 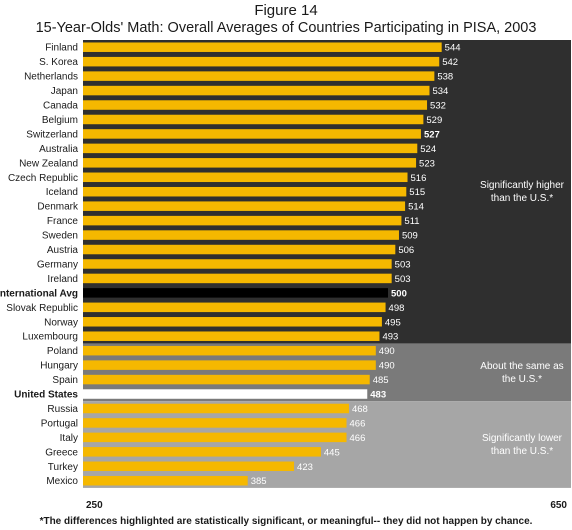 I want to click on value-label-czech-republic: 516, so click(x=419, y=178).